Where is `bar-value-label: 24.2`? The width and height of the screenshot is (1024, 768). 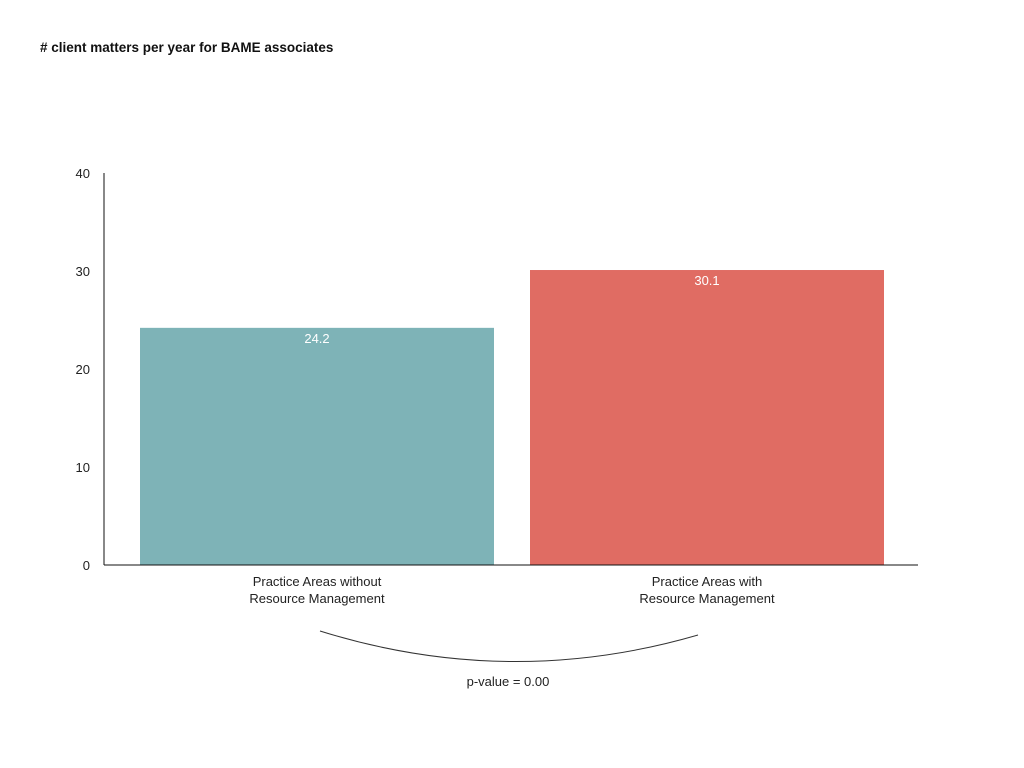 bar-value-label: 24.2 is located at coordinates (316, 338).